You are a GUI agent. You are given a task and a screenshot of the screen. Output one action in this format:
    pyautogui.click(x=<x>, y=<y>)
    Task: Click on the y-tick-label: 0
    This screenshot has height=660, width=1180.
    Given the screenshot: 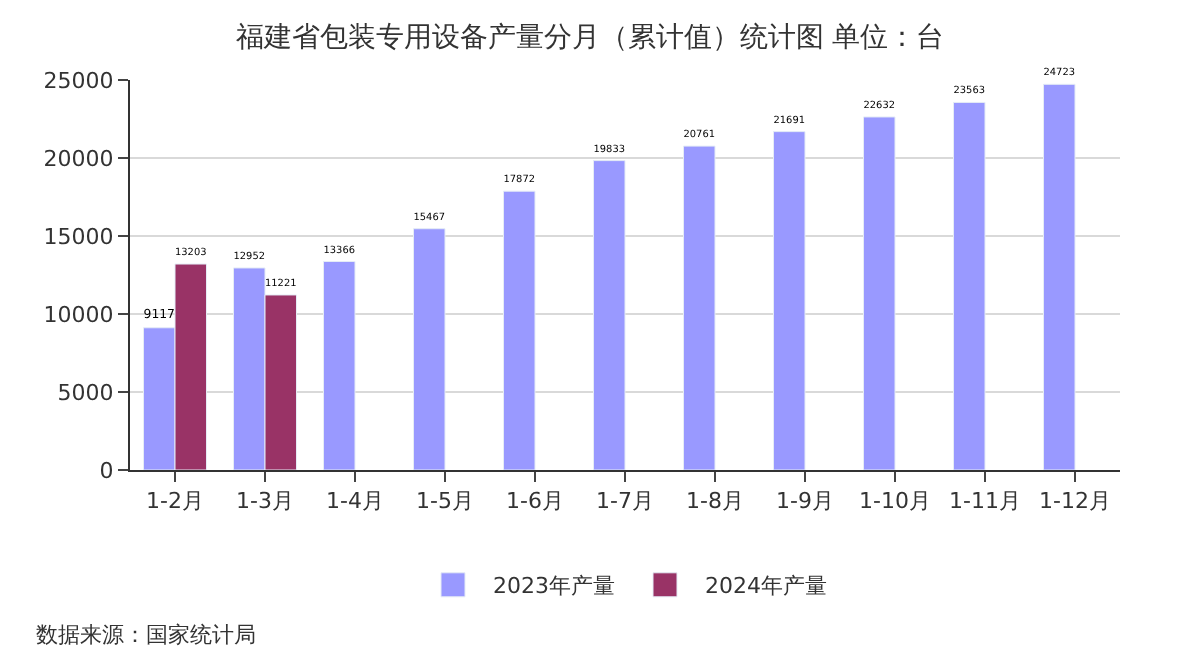 What is the action you would take?
    pyautogui.click(x=106, y=470)
    